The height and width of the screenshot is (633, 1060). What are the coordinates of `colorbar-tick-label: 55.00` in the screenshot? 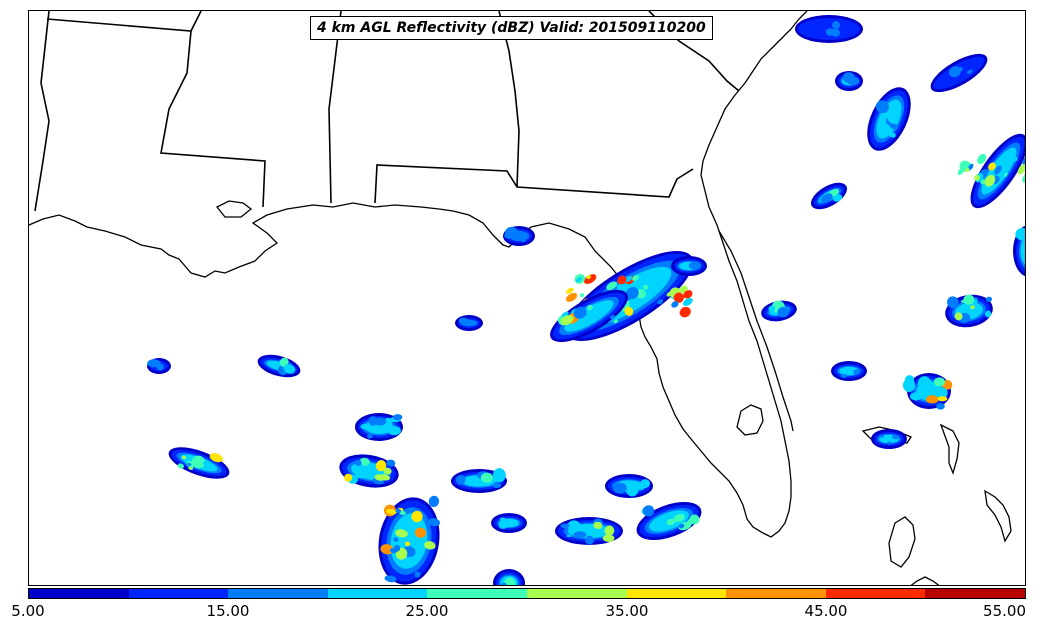 It's located at (1004, 611).